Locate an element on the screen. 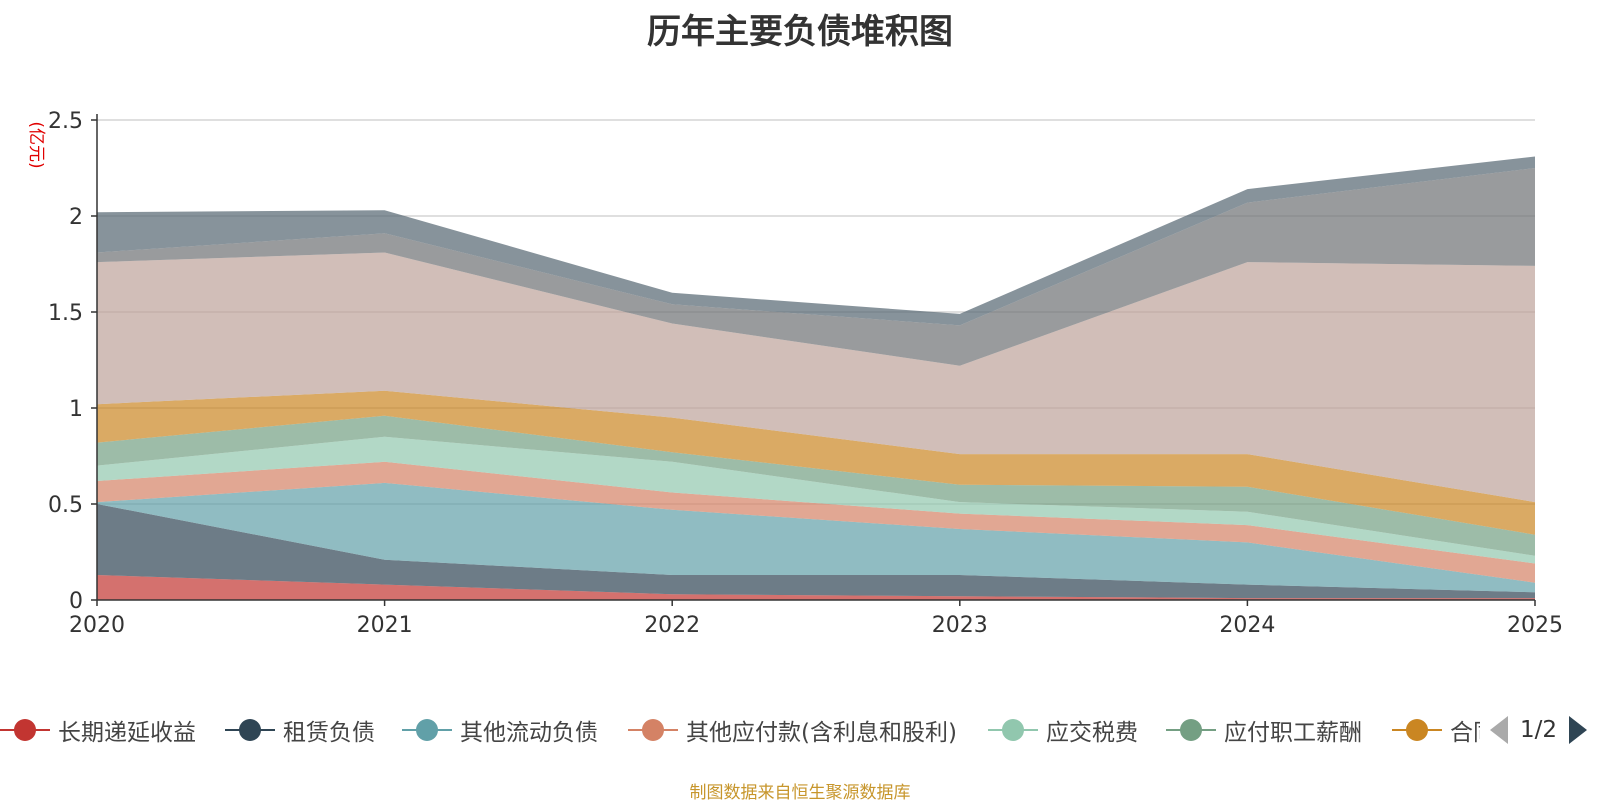 The image size is (1600, 803). legend-label: 租赁负债 is located at coordinates (329, 733).